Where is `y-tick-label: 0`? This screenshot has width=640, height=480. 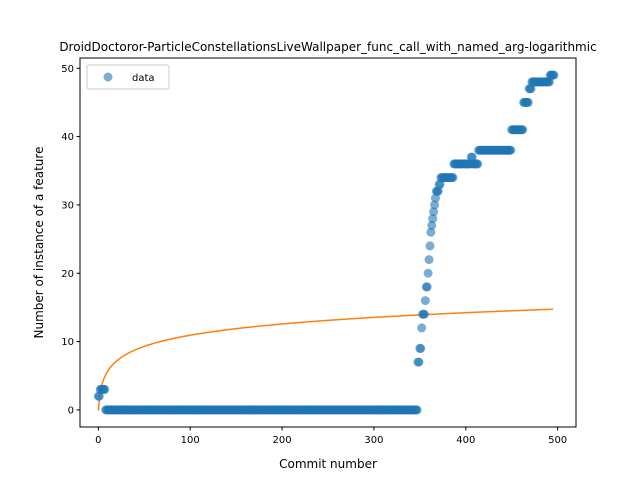
y-tick-label: 0 is located at coordinates (71, 410).